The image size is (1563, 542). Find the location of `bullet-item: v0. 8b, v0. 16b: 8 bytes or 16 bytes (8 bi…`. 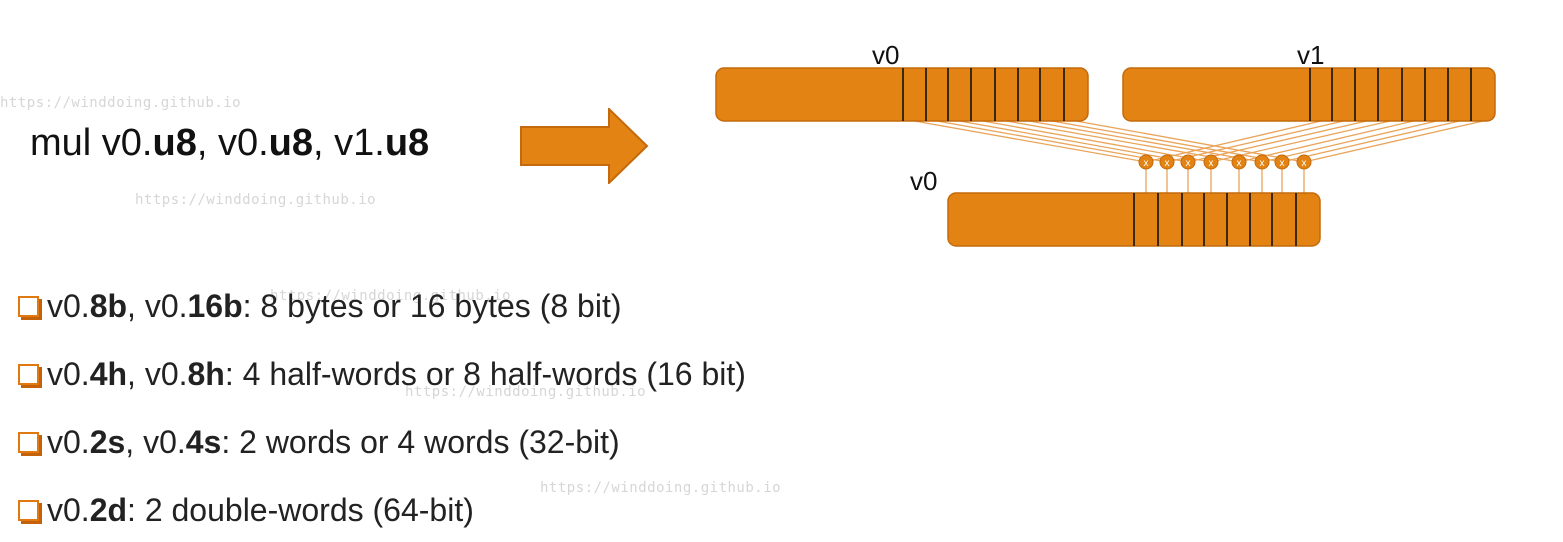

bullet-item: v0. 8b, v0. 16b: 8 bytes or 16 bytes (8 bi… is located at coordinates (319, 306).